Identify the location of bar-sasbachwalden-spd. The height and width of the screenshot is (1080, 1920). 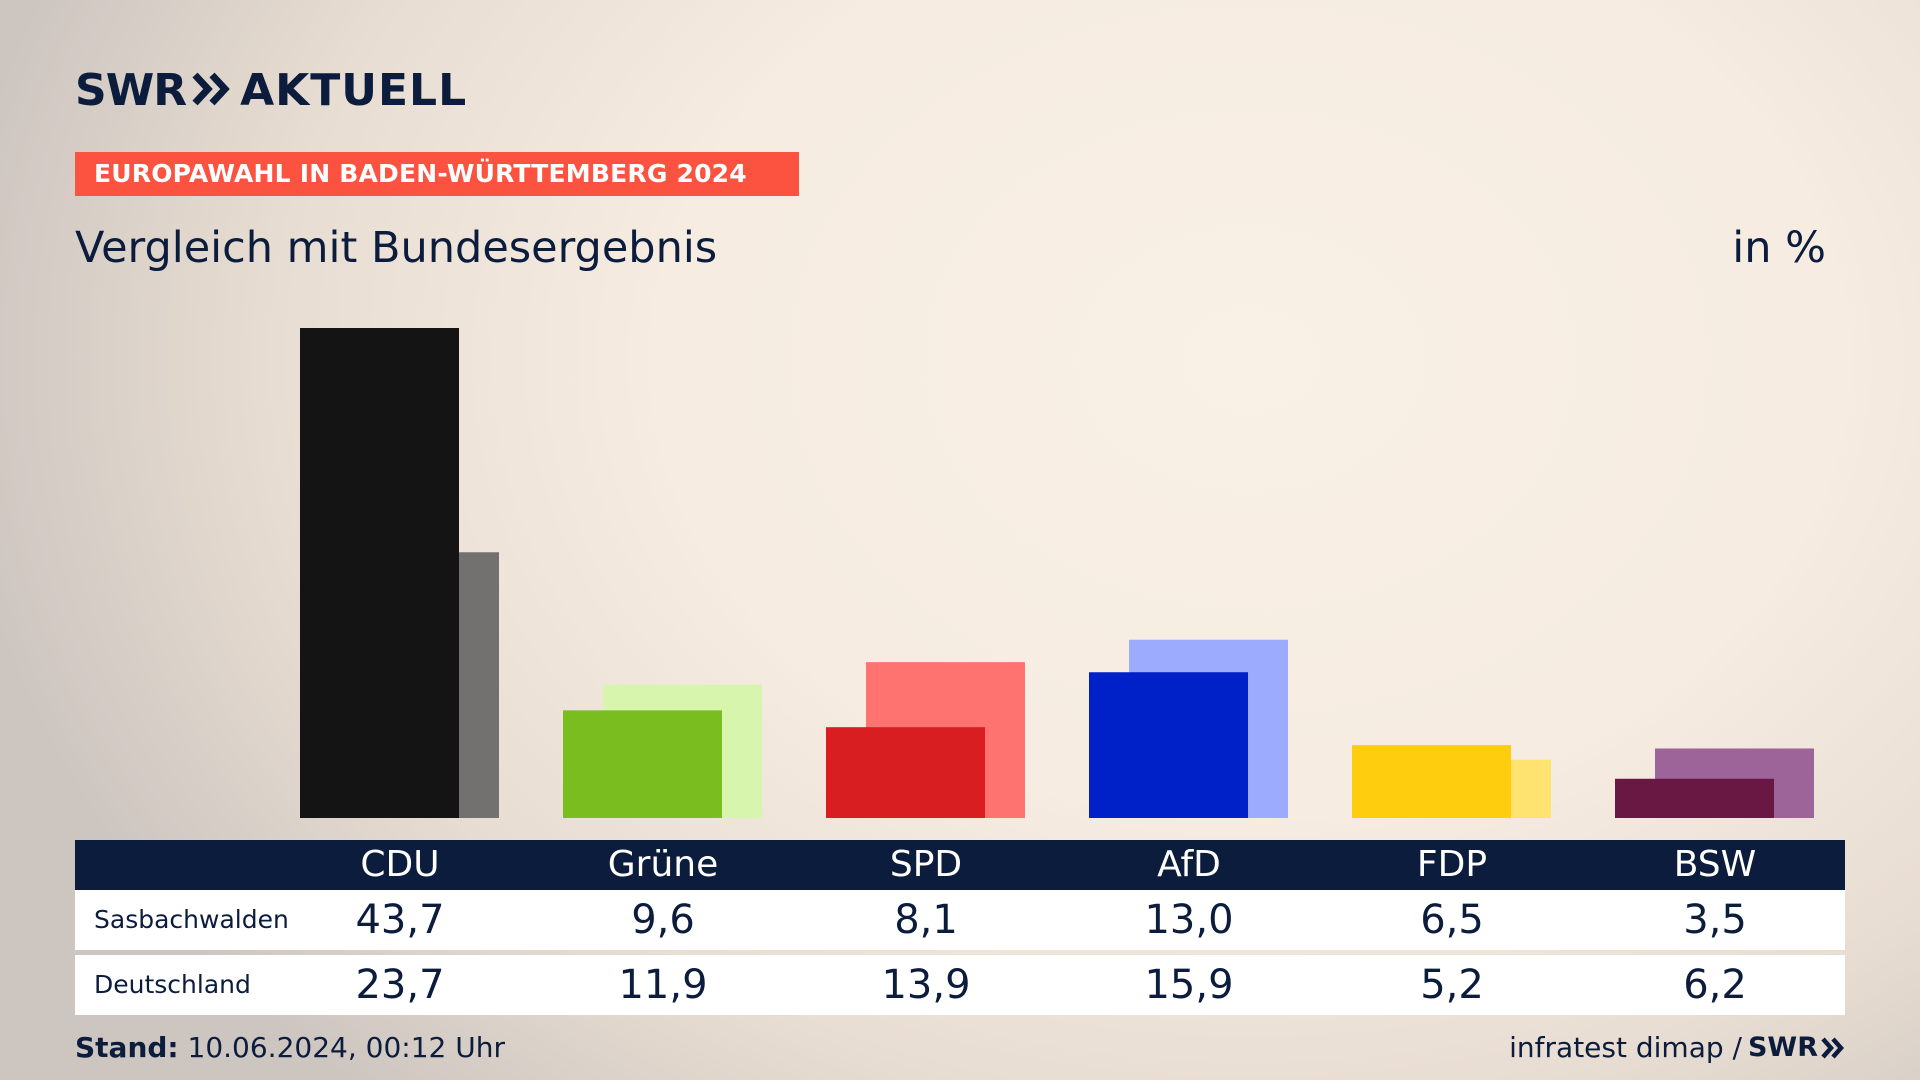
(905, 772).